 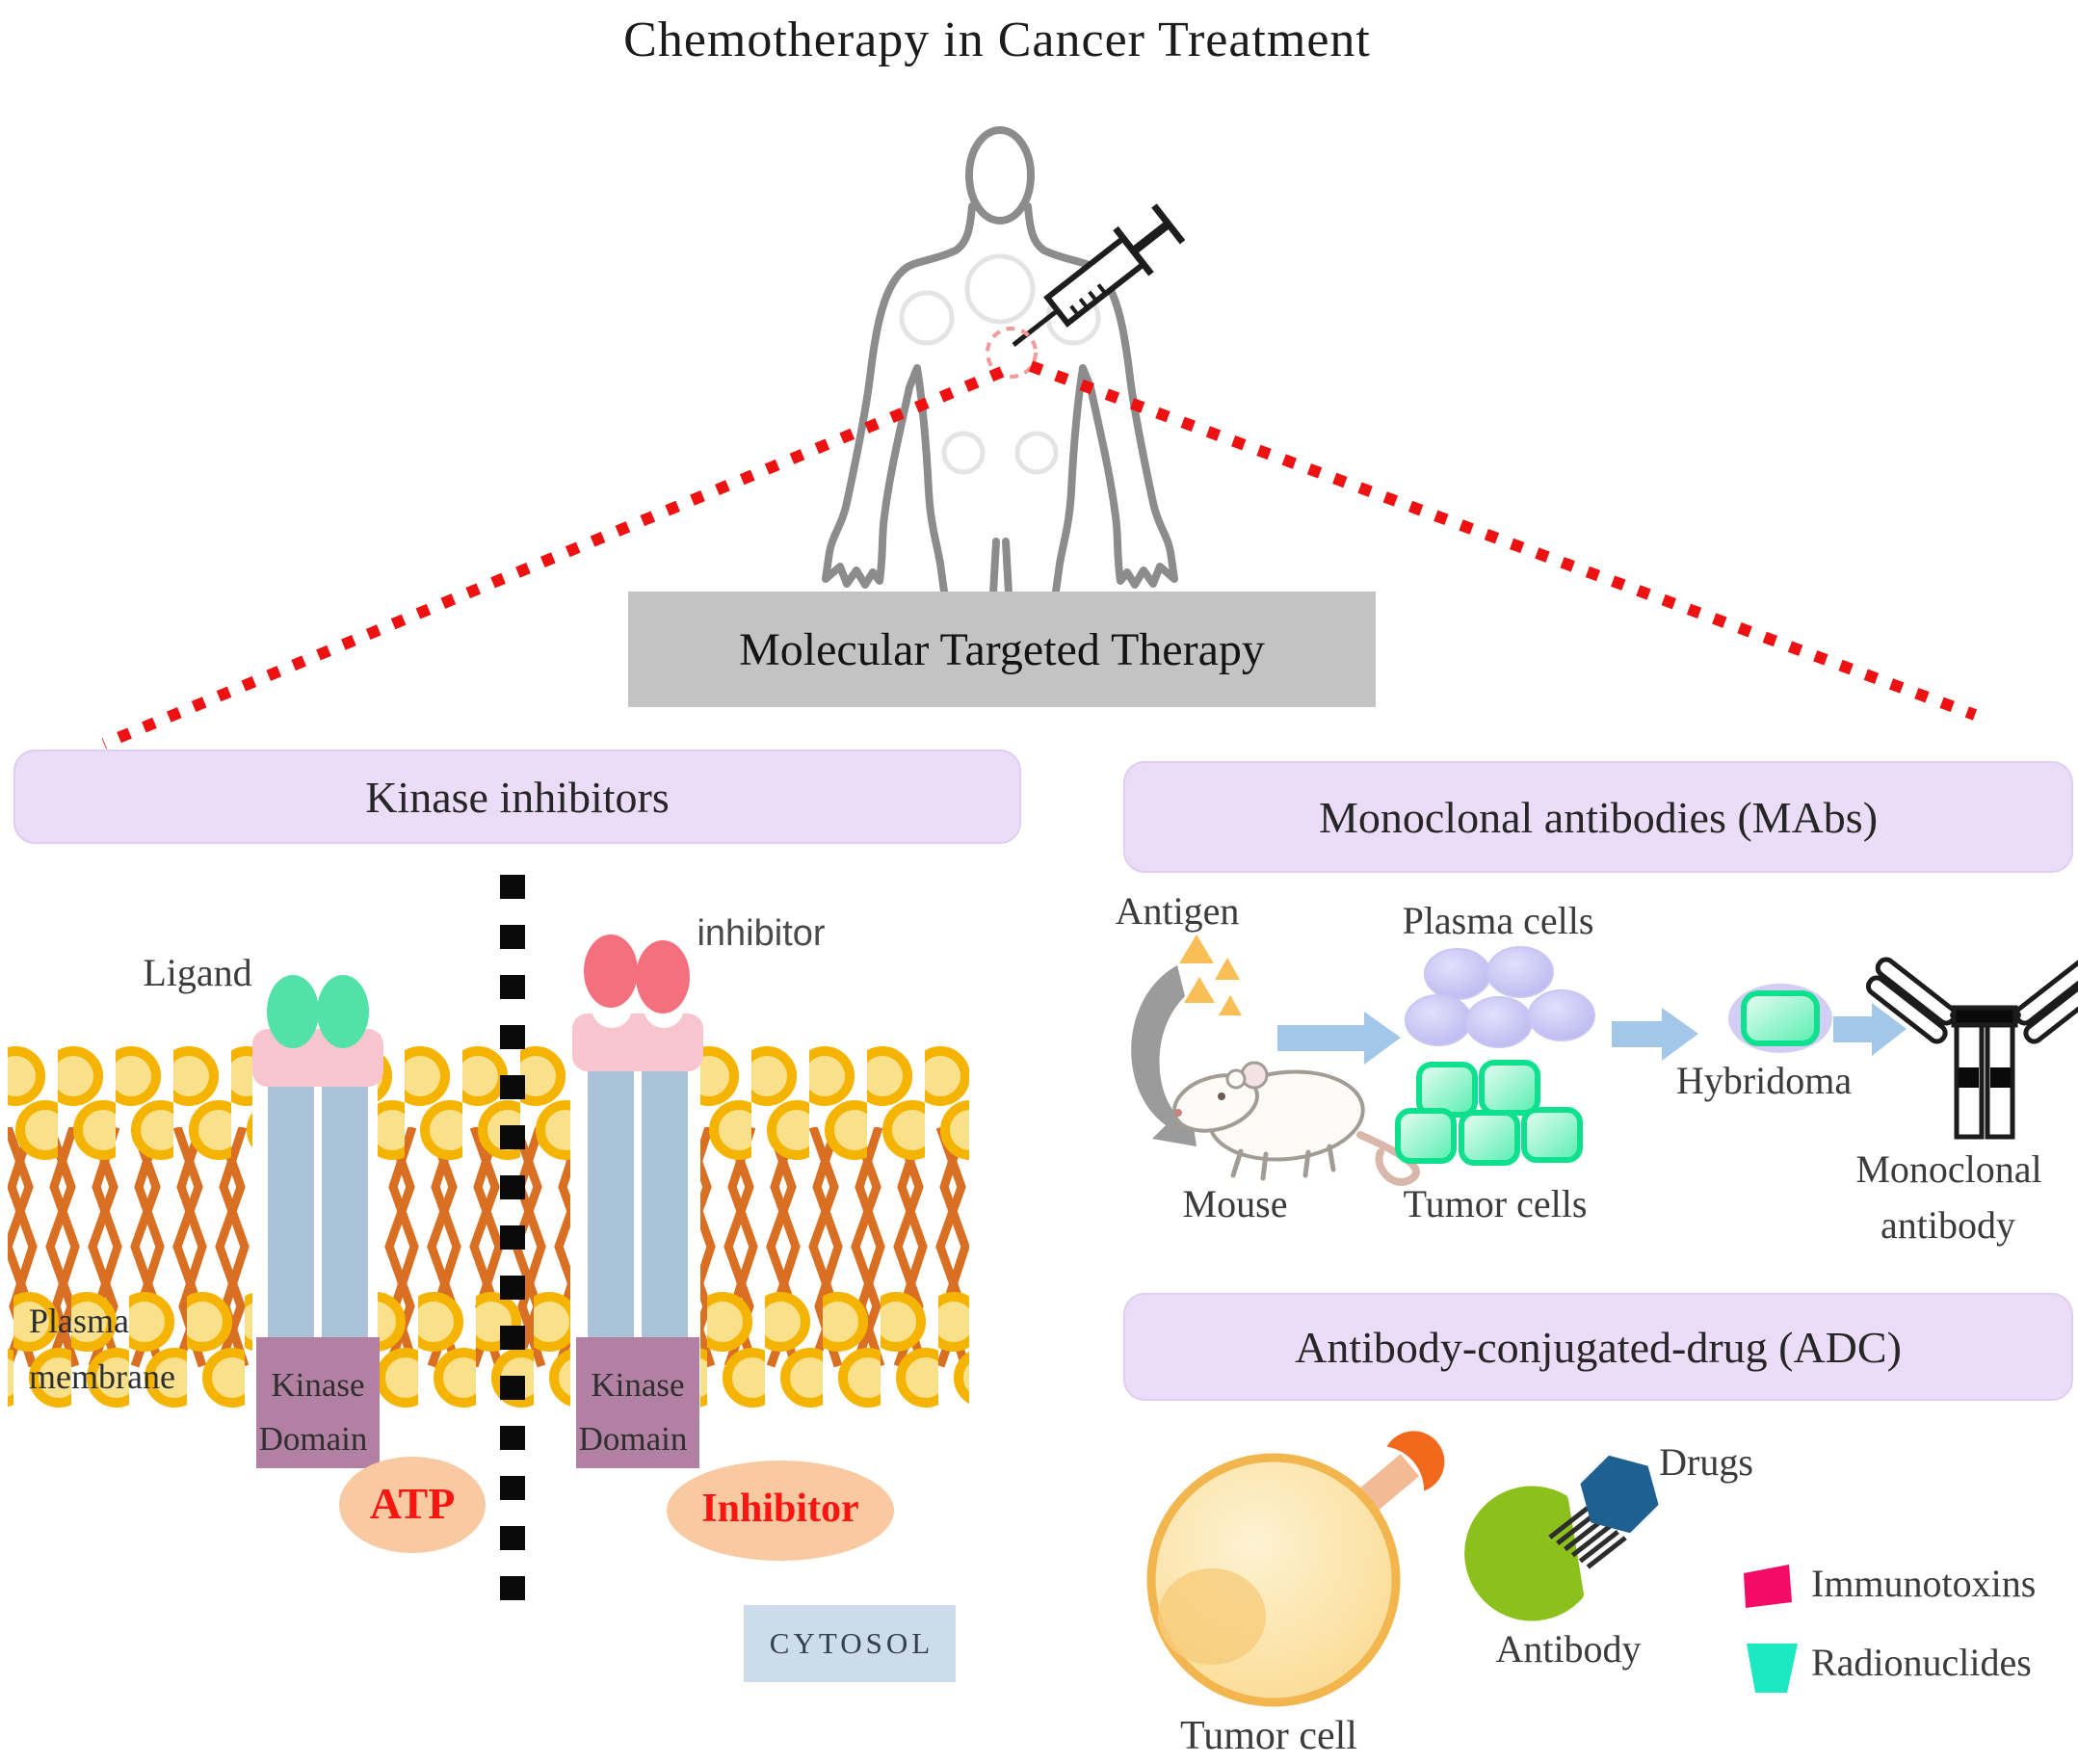 What do you see at coordinates (1503, 540) in the screenshot?
I see `dotted-callout-right` at bounding box center [1503, 540].